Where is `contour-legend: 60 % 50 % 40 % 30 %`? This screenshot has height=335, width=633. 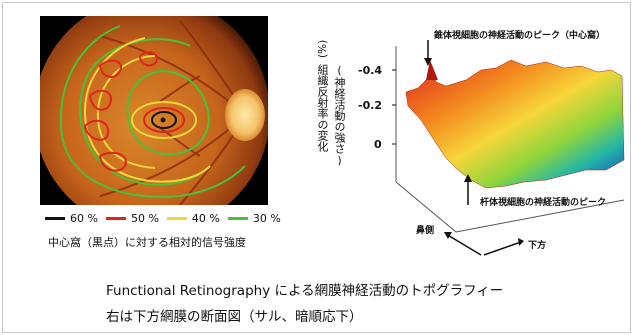 contour-legend: 60 % 50 % 40 % 30 % is located at coordinates (163, 218).